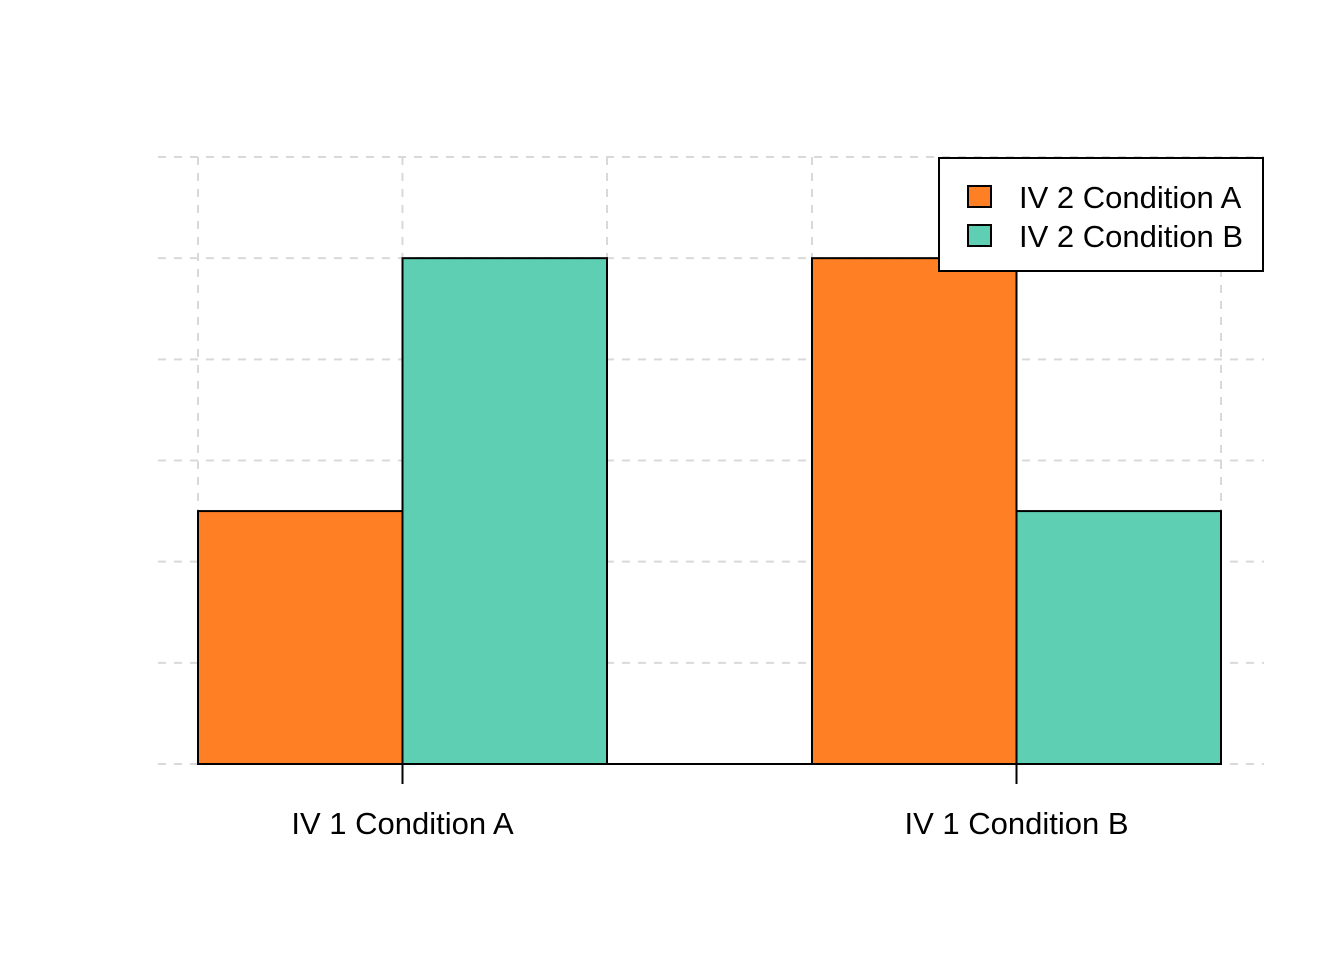  I want to click on legend-box, so click(1101, 214).